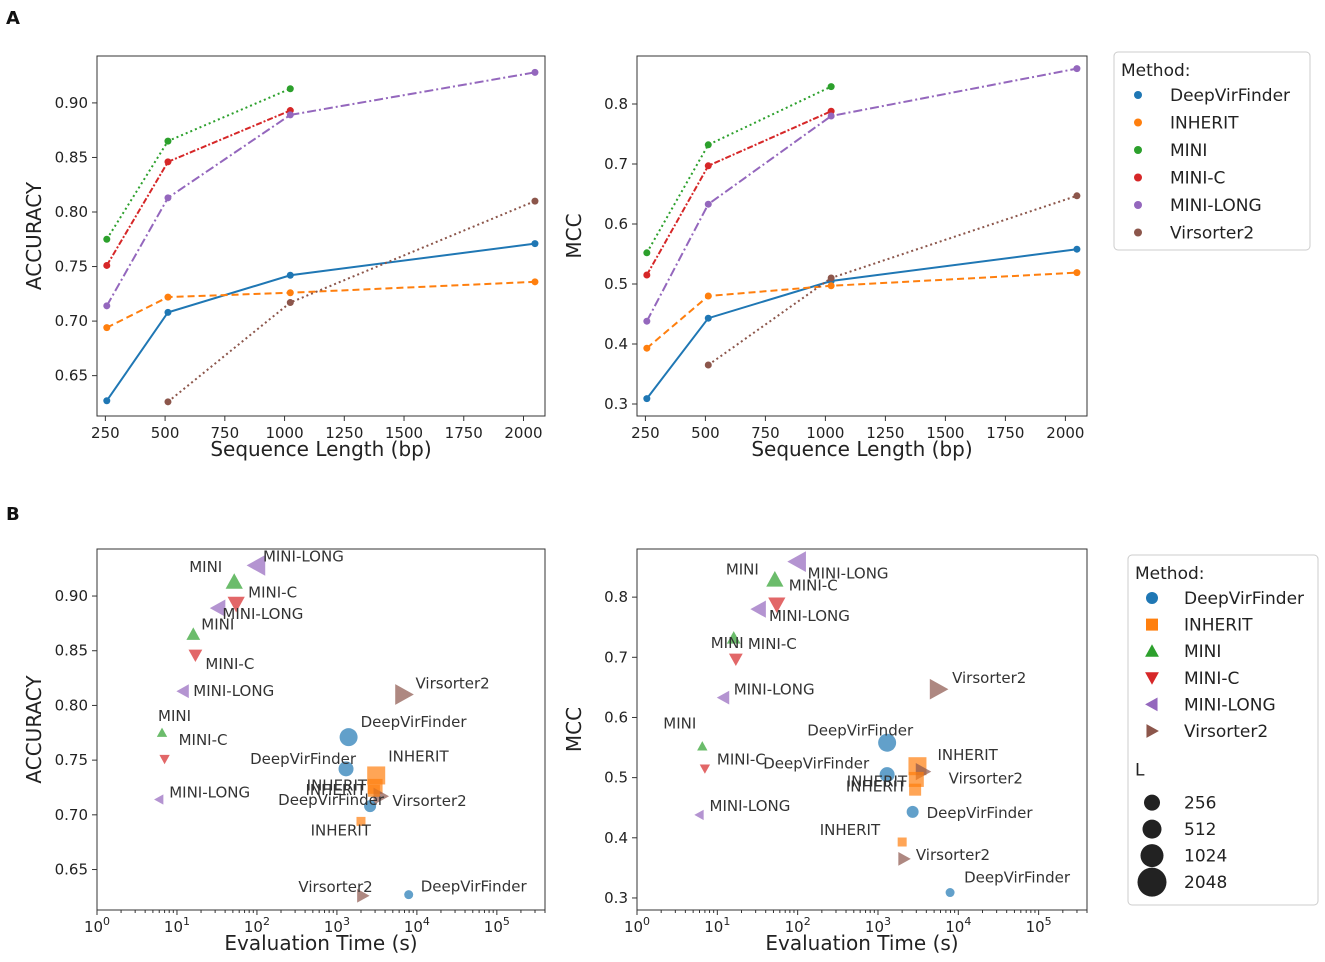 This screenshot has width=1325, height=962. I want to click on x-tick-label: 2000, so click(1065, 433).